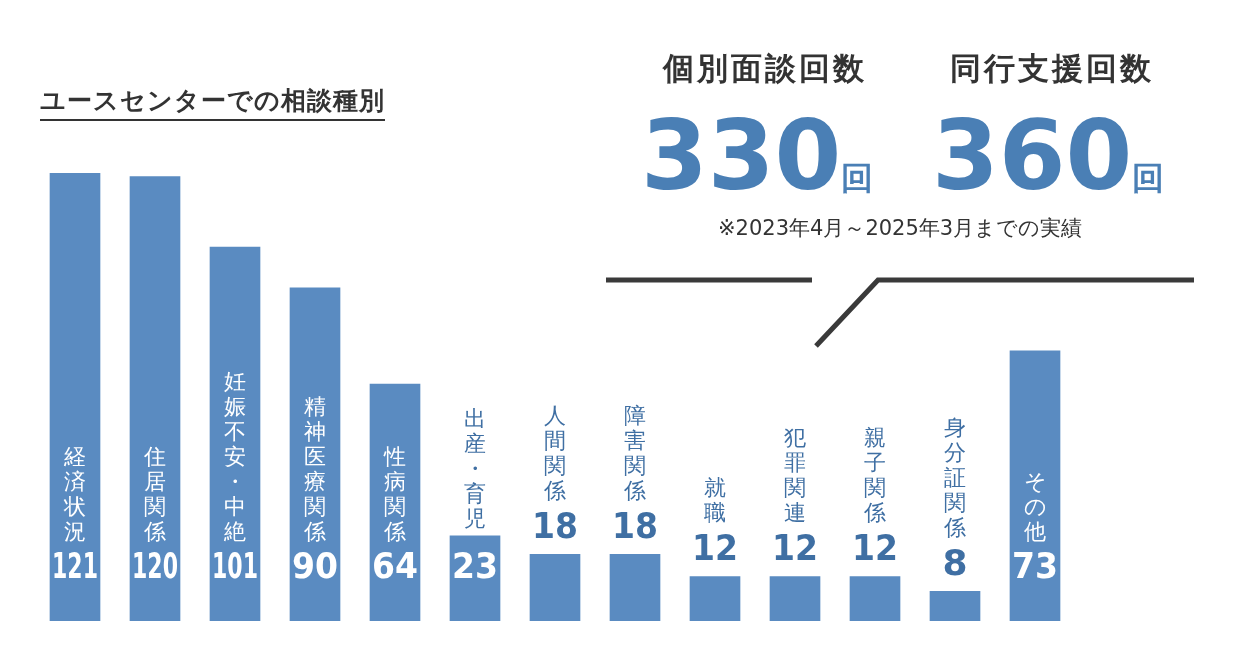 This screenshot has width=1234, height=654. I want to click on x-tick-label: 精神医療関係, so click(314, 468).